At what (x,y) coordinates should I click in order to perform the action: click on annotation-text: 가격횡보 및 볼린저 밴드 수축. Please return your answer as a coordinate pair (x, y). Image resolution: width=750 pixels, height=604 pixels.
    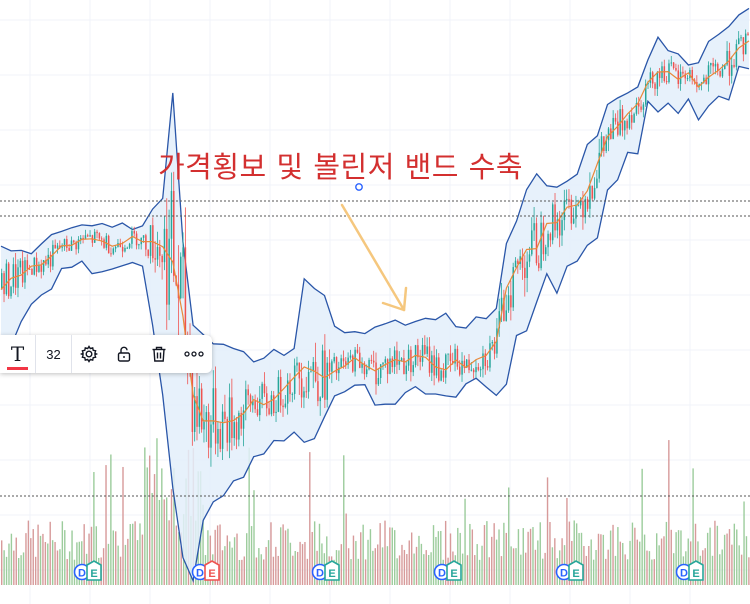
    Looking at the image, I should click on (341, 167).